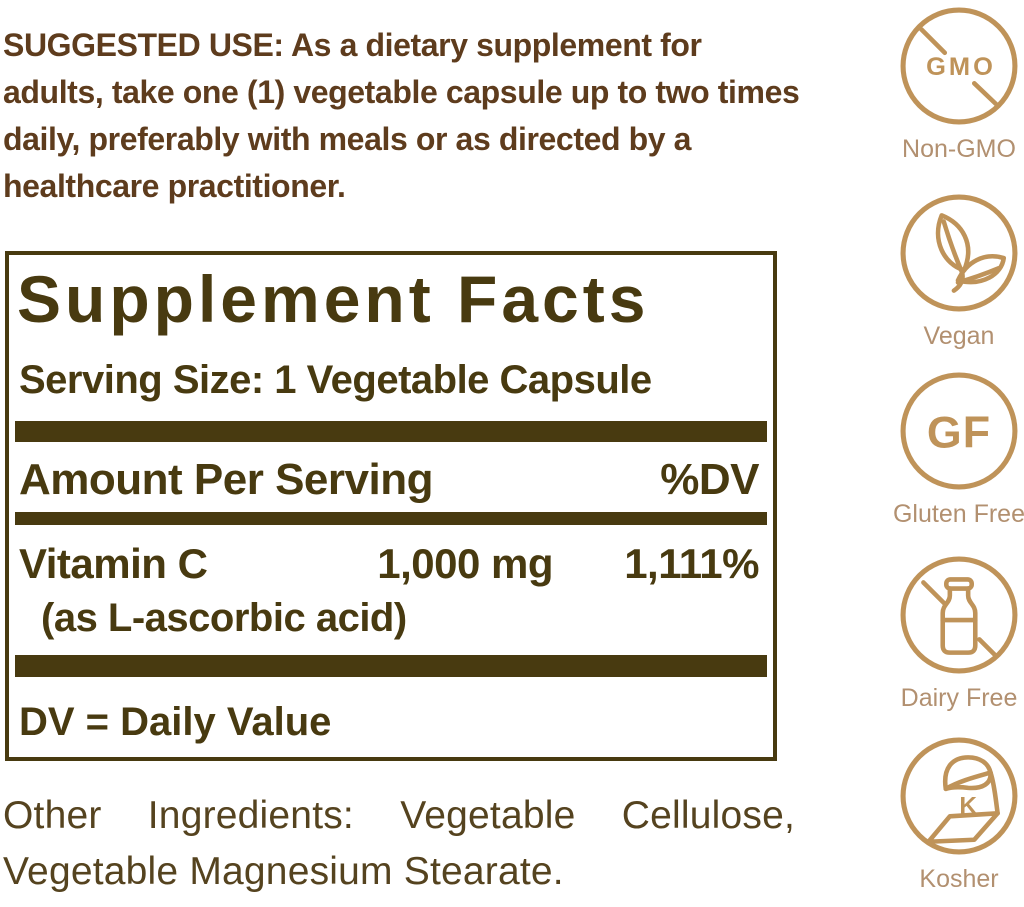 Image resolution: width=1024 pixels, height=907 pixels. What do you see at coordinates (226, 479) in the screenshot?
I see `amount-per-serving-header: Amount Per Serving` at bounding box center [226, 479].